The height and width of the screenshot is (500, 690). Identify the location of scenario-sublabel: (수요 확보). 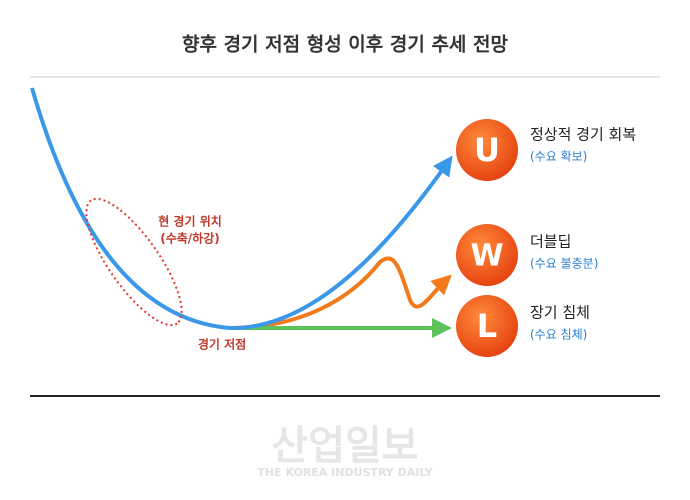
(558, 157).